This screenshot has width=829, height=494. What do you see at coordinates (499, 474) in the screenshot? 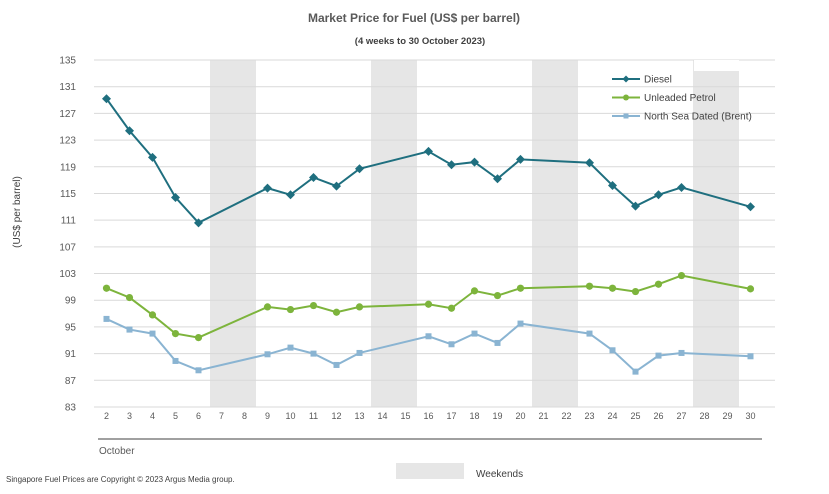
I see `weekends-legend-label: Weekends` at bounding box center [499, 474].